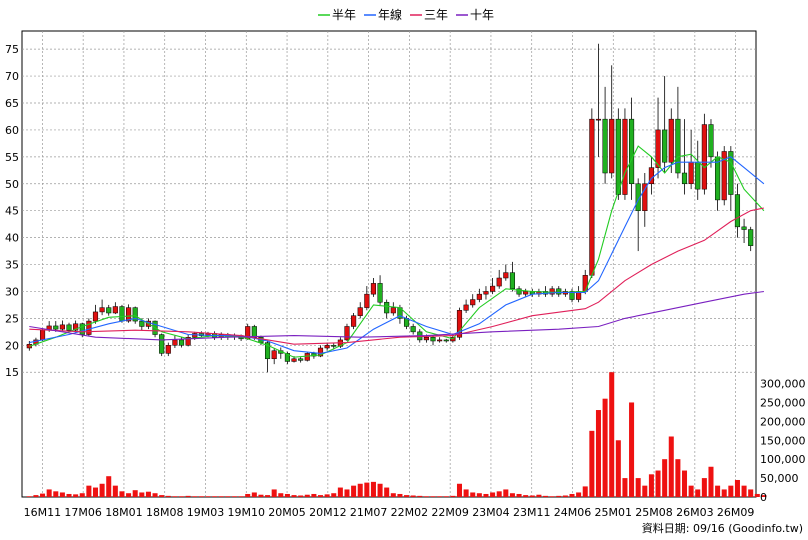  Describe the element at coordinates (12, 157) in the screenshot. I see `price-tick-label: 55` at that location.